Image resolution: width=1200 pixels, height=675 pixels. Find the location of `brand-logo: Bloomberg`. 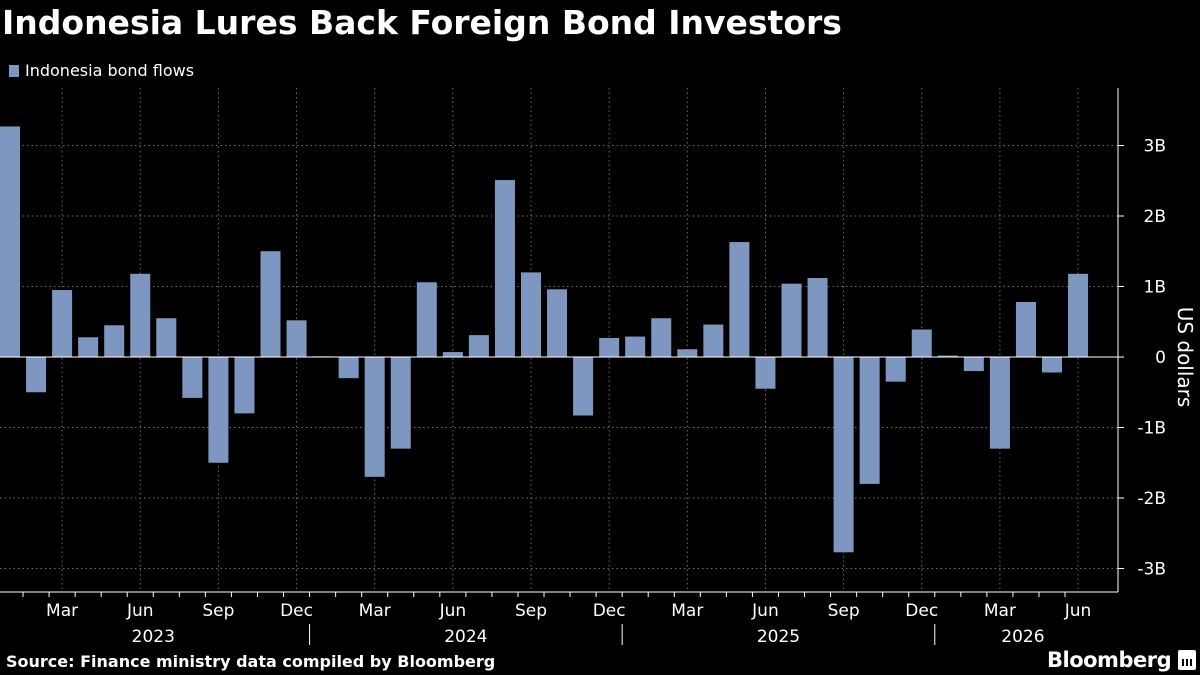

brand-logo: Bloomberg is located at coordinates (1109, 660).